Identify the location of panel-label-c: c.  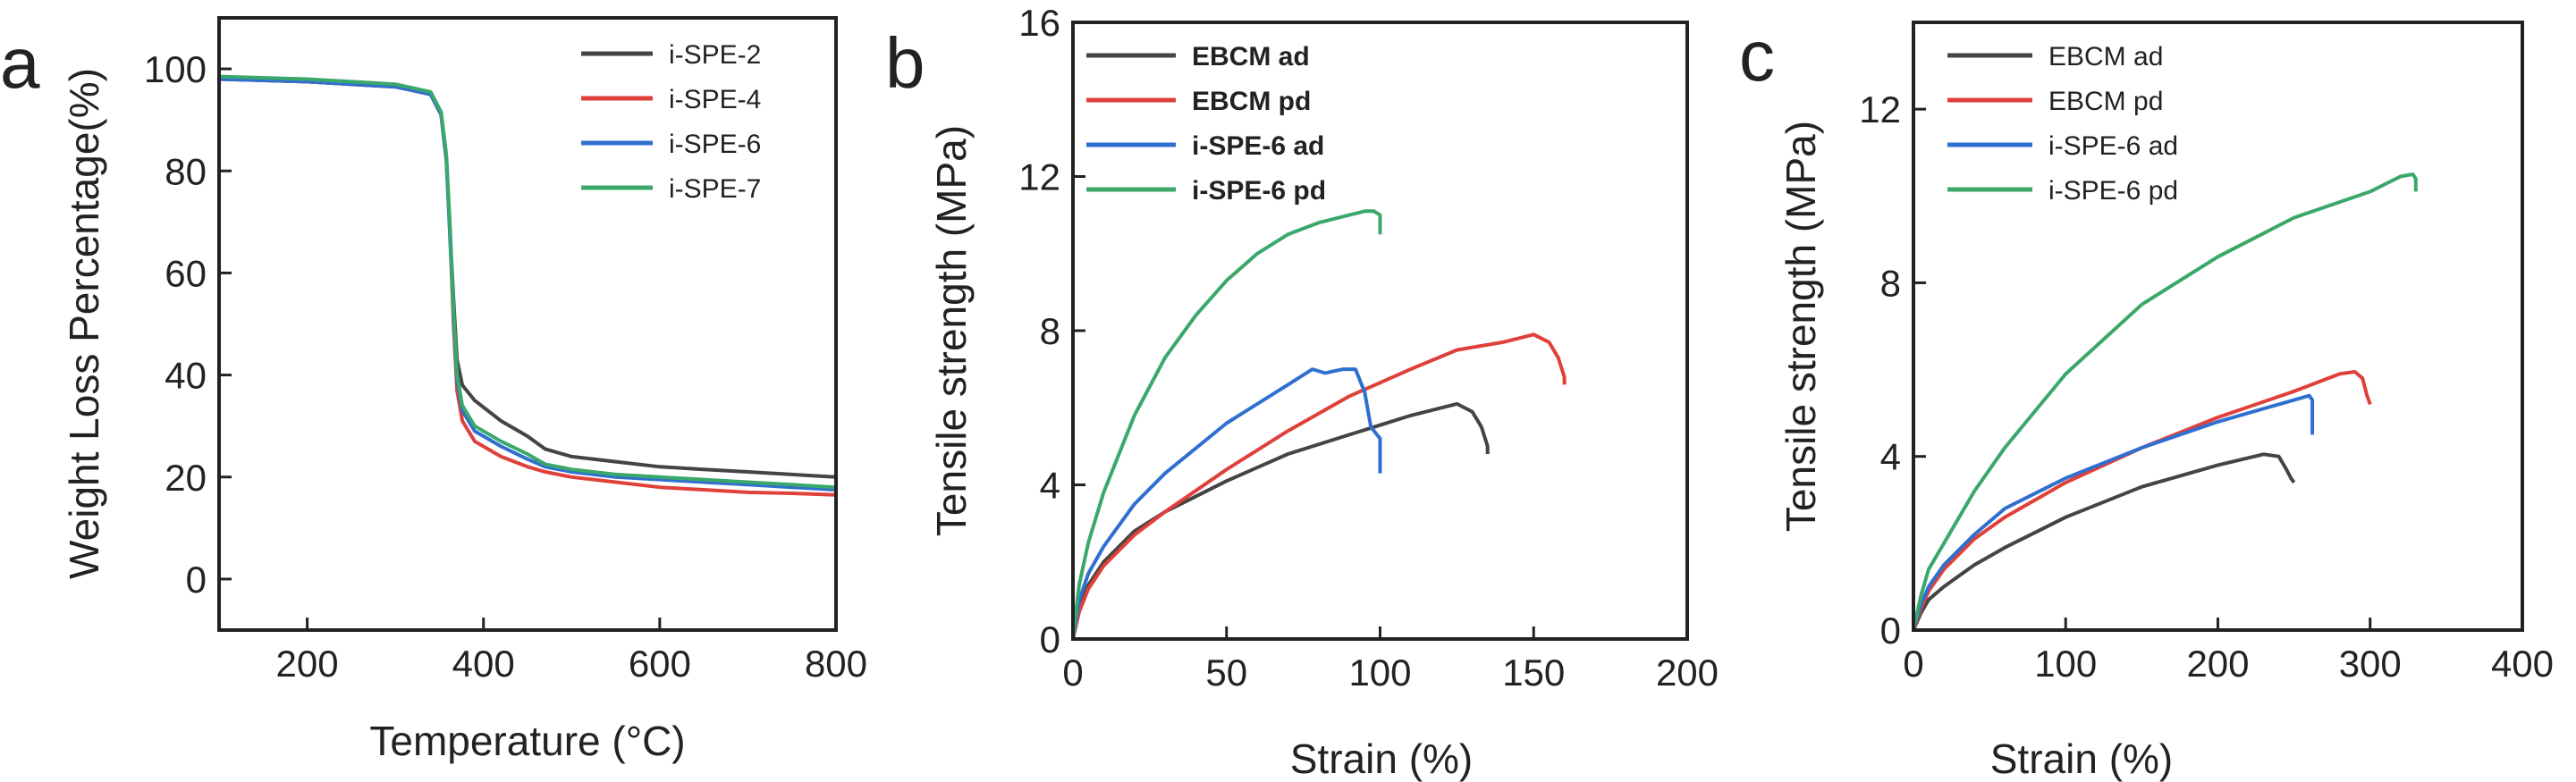
(1757, 56).